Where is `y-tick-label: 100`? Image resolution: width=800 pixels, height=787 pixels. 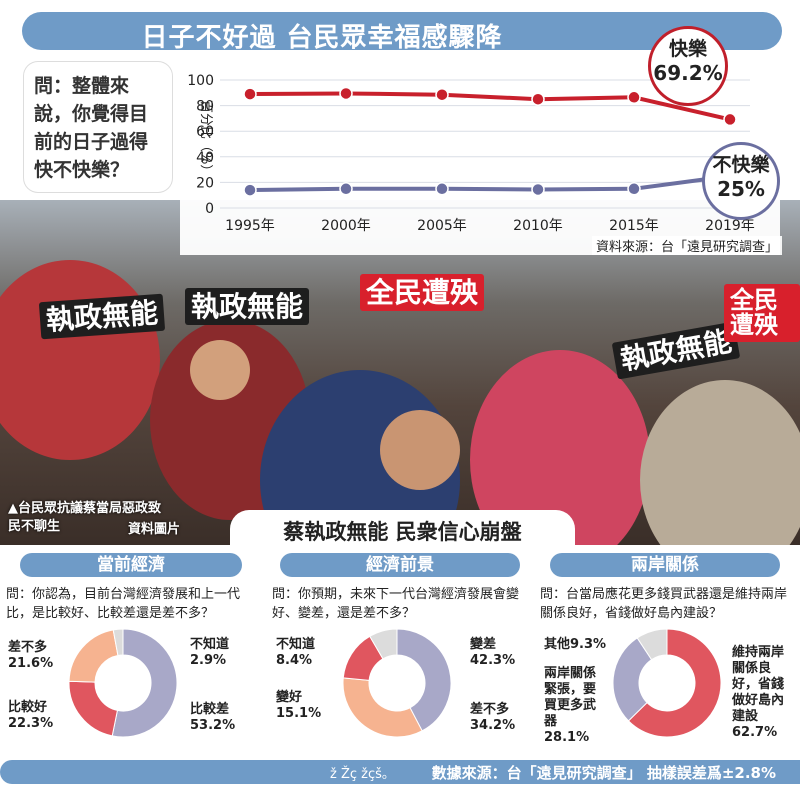 y-tick-label: 100 is located at coordinates (200, 81).